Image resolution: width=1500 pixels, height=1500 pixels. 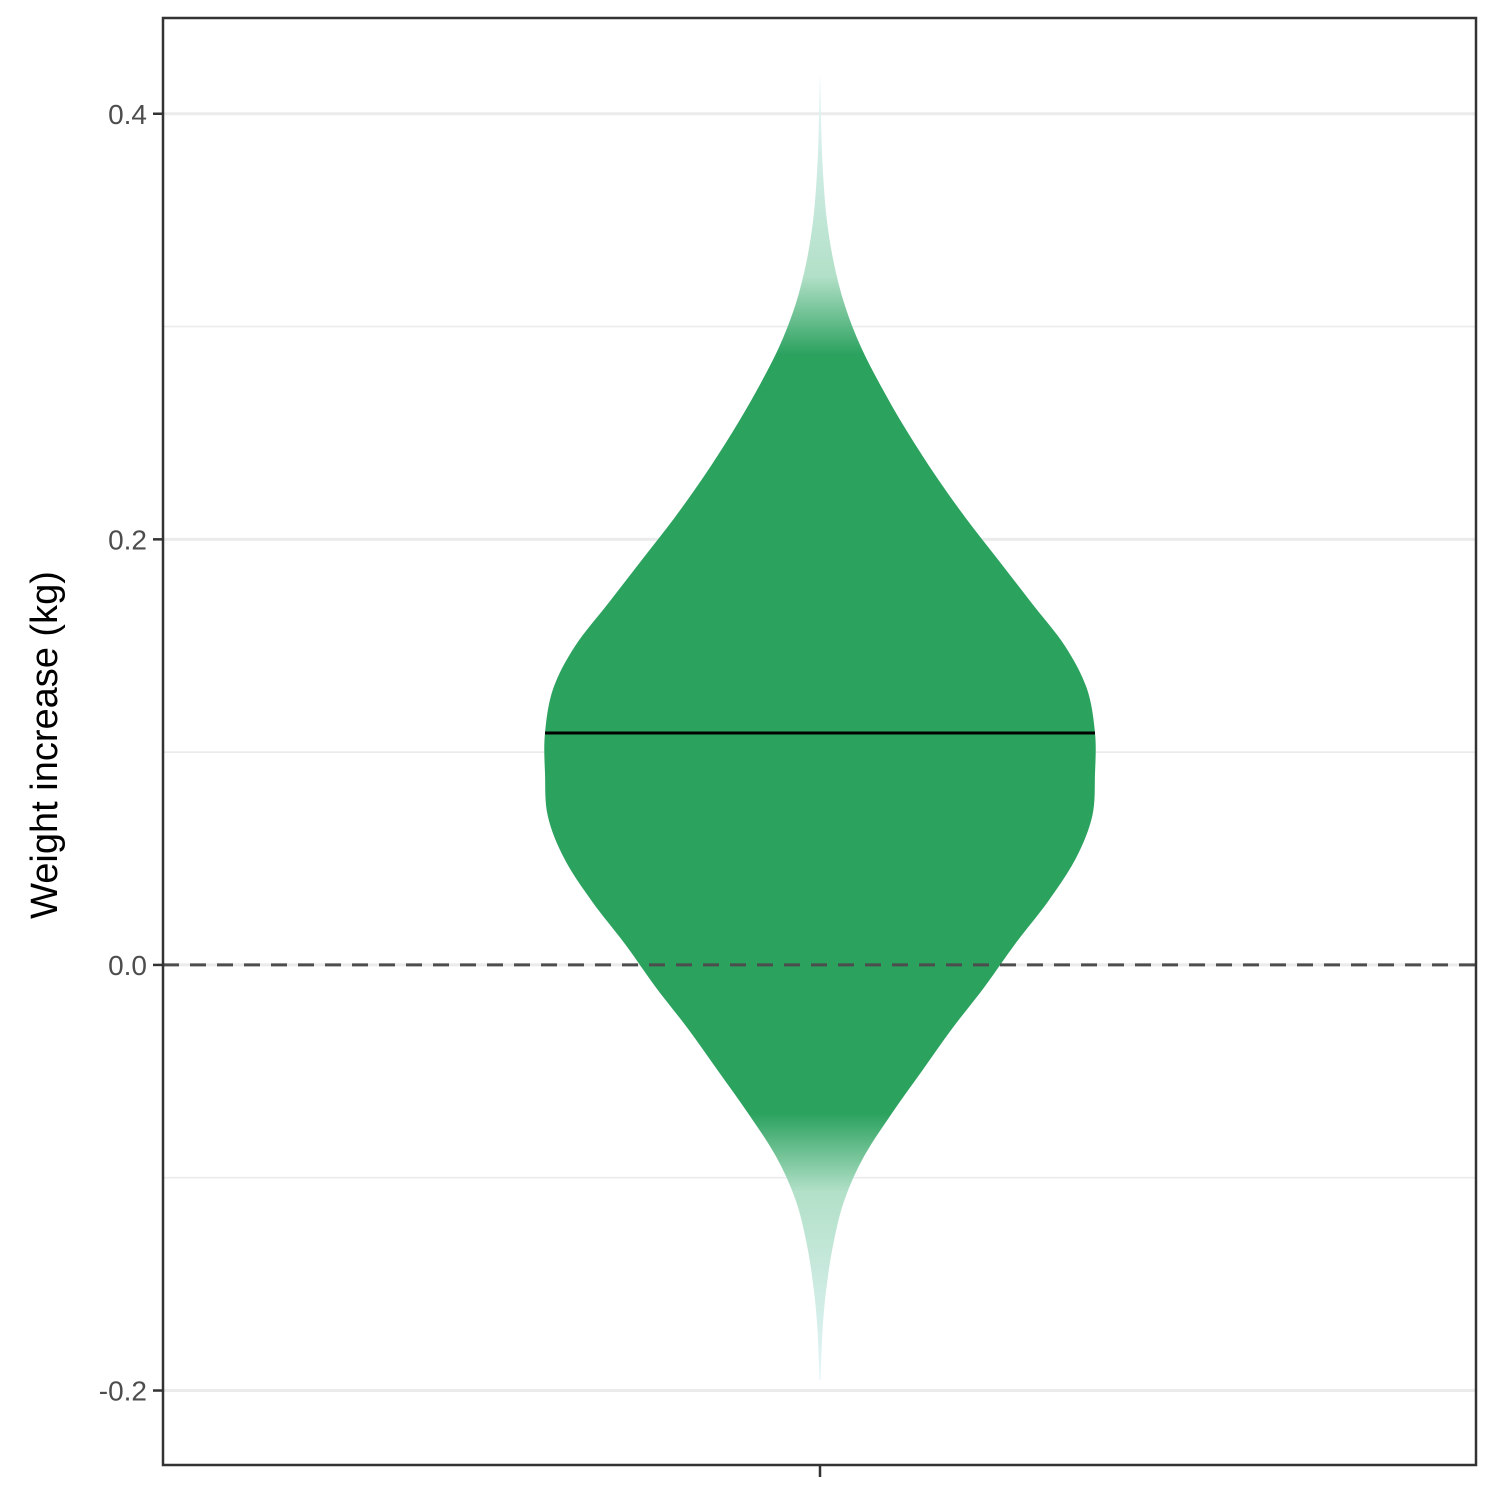 I want to click on y-axis-title: Weight increase (kg), so click(x=45, y=745).